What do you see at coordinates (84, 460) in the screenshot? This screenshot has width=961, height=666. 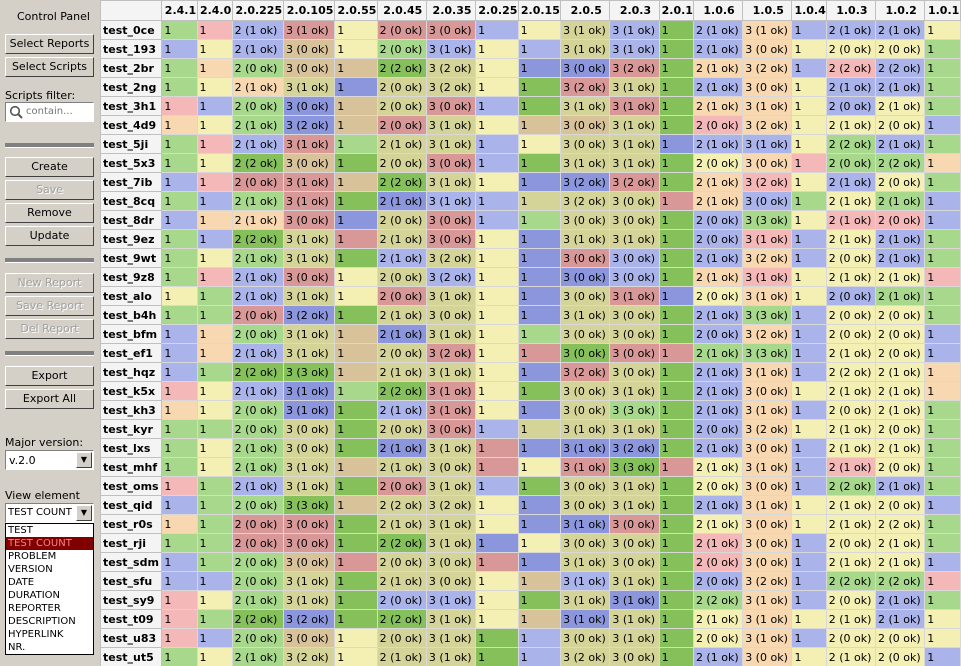 I see `chevron-down-icon: ▼` at bounding box center [84, 460].